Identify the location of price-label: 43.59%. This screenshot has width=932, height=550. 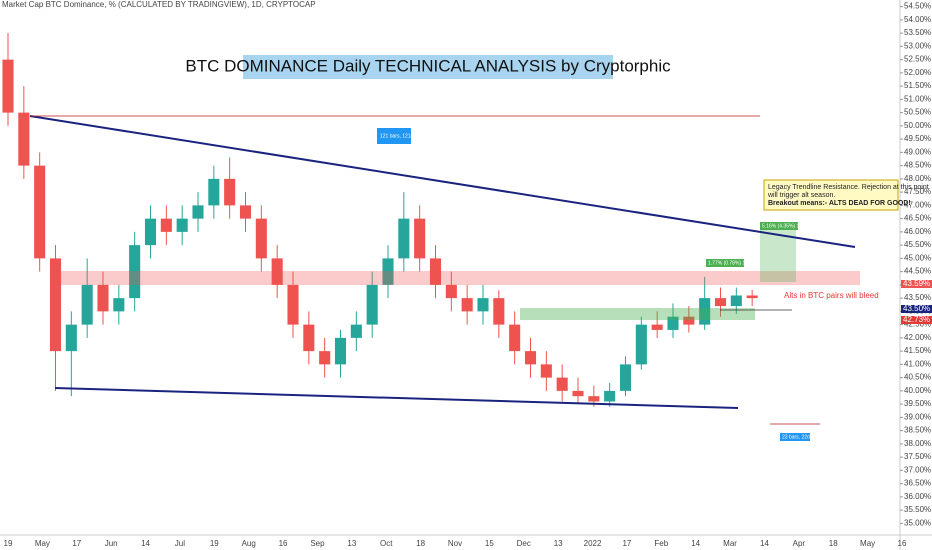
(916, 283).